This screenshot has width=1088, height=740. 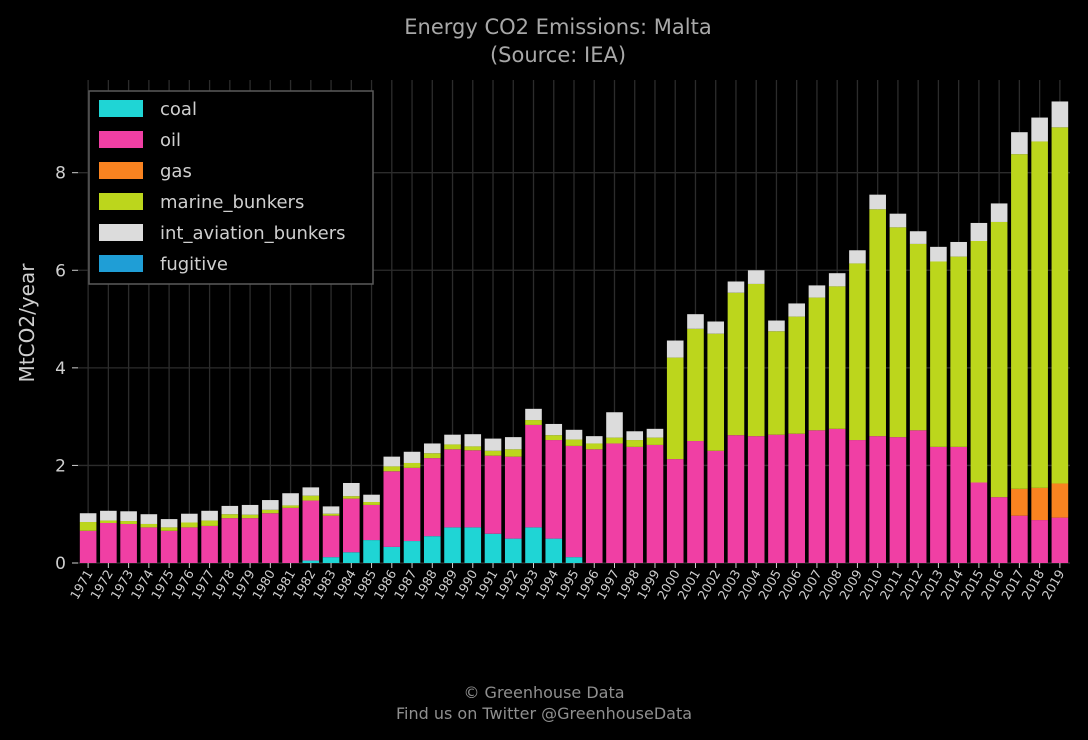 I want to click on y-tick-label: 4, so click(x=60, y=369).